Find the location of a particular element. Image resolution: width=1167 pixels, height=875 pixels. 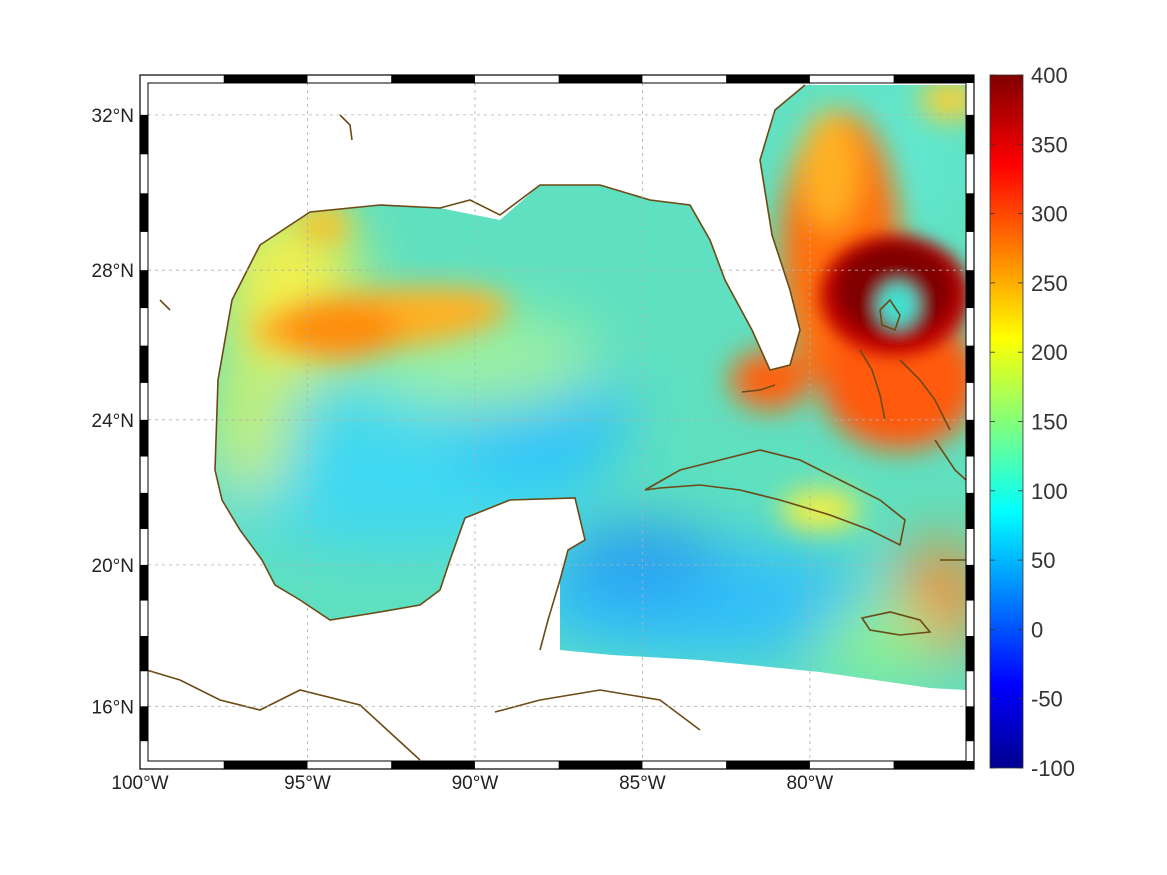

colorbar-tick-label: 50 is located at coordinates (1043, 560).